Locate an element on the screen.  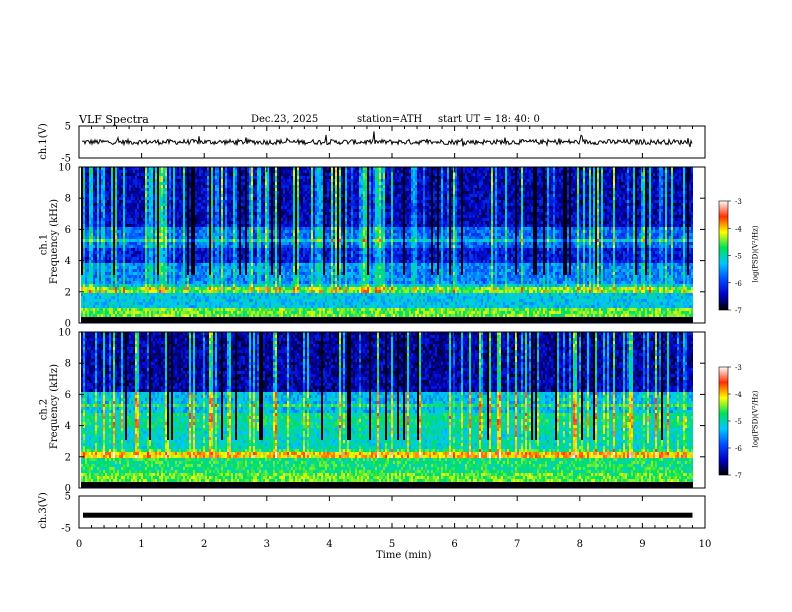
ytick-label-p2: 0 is located at coordinates (68, 324).